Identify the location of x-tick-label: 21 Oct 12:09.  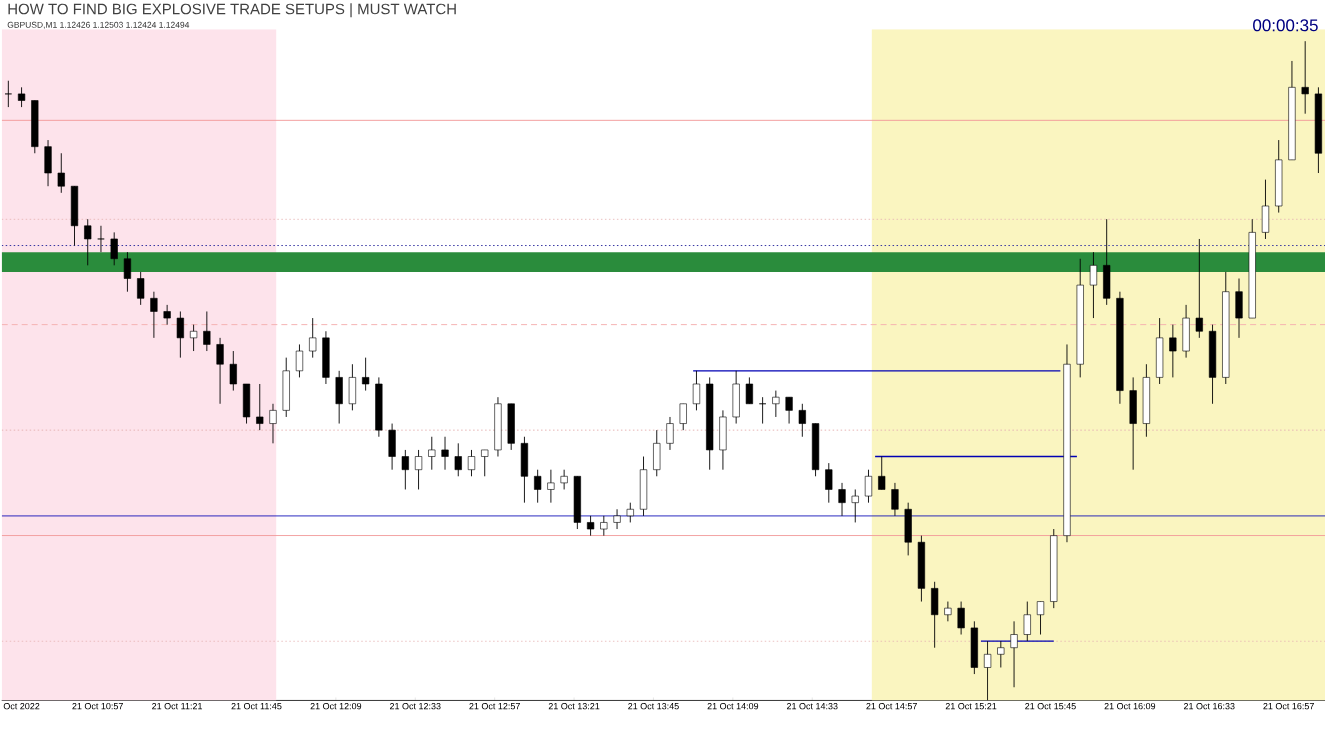
(336, 706).